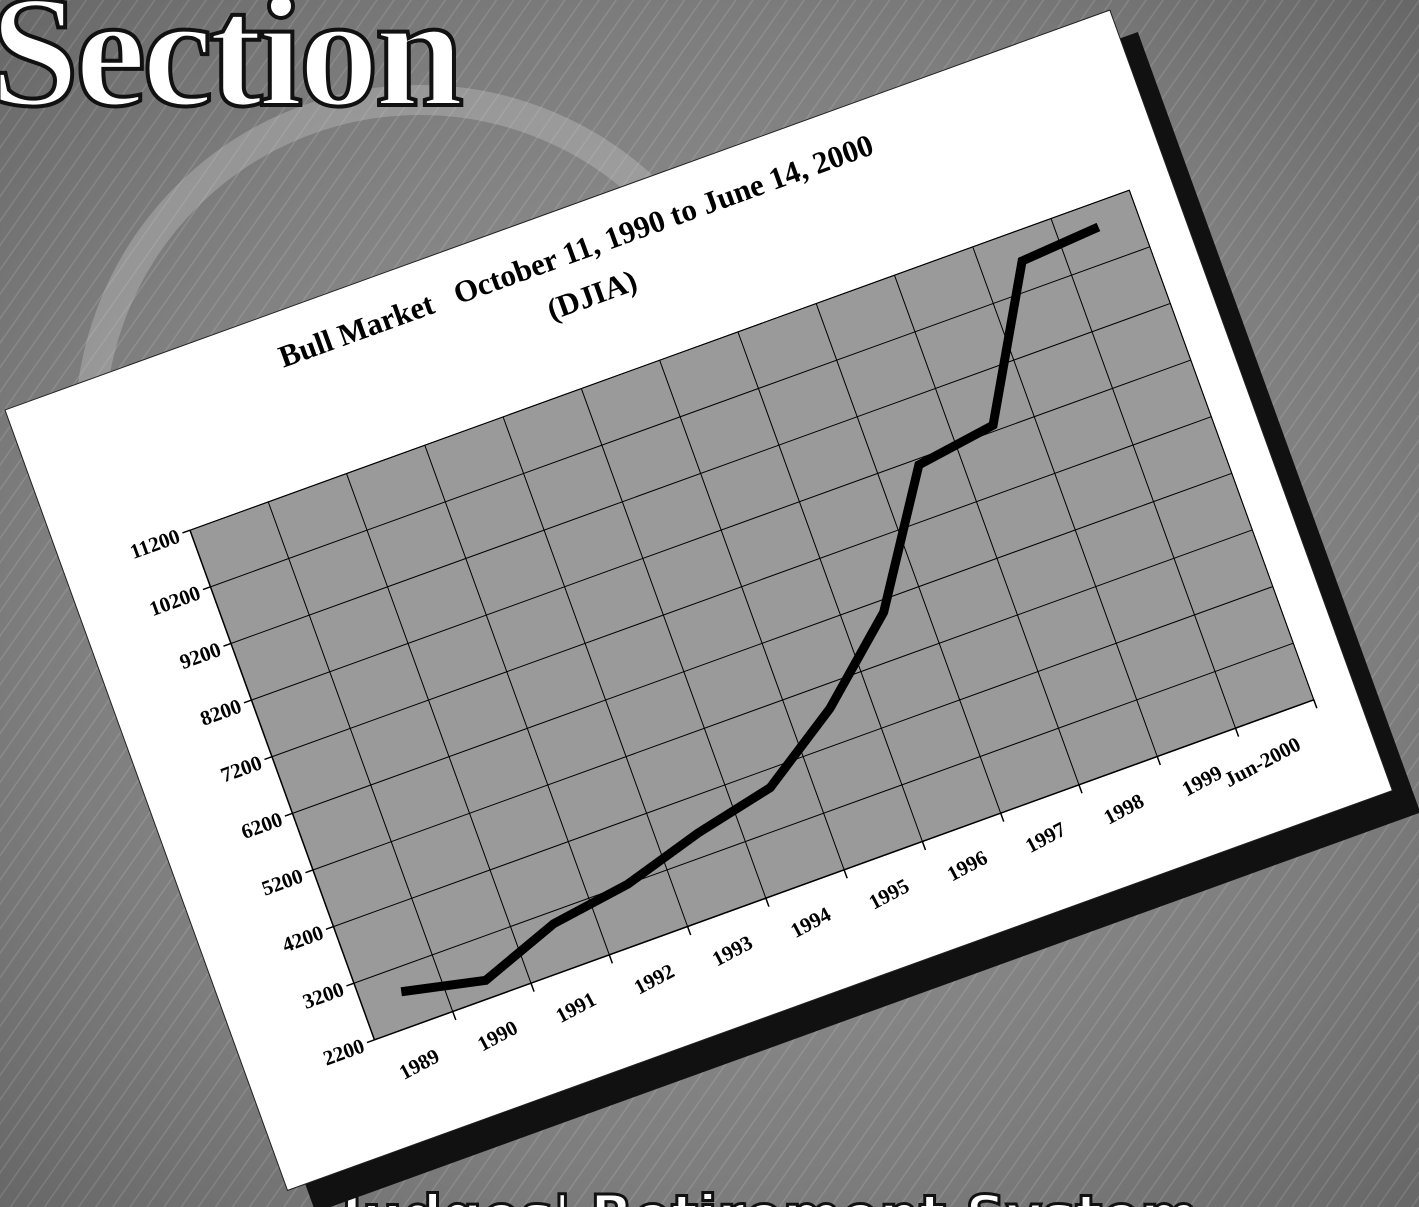 This screenshot has height=1207, width=1419. I want to click on y-axis, so click(282, 785).